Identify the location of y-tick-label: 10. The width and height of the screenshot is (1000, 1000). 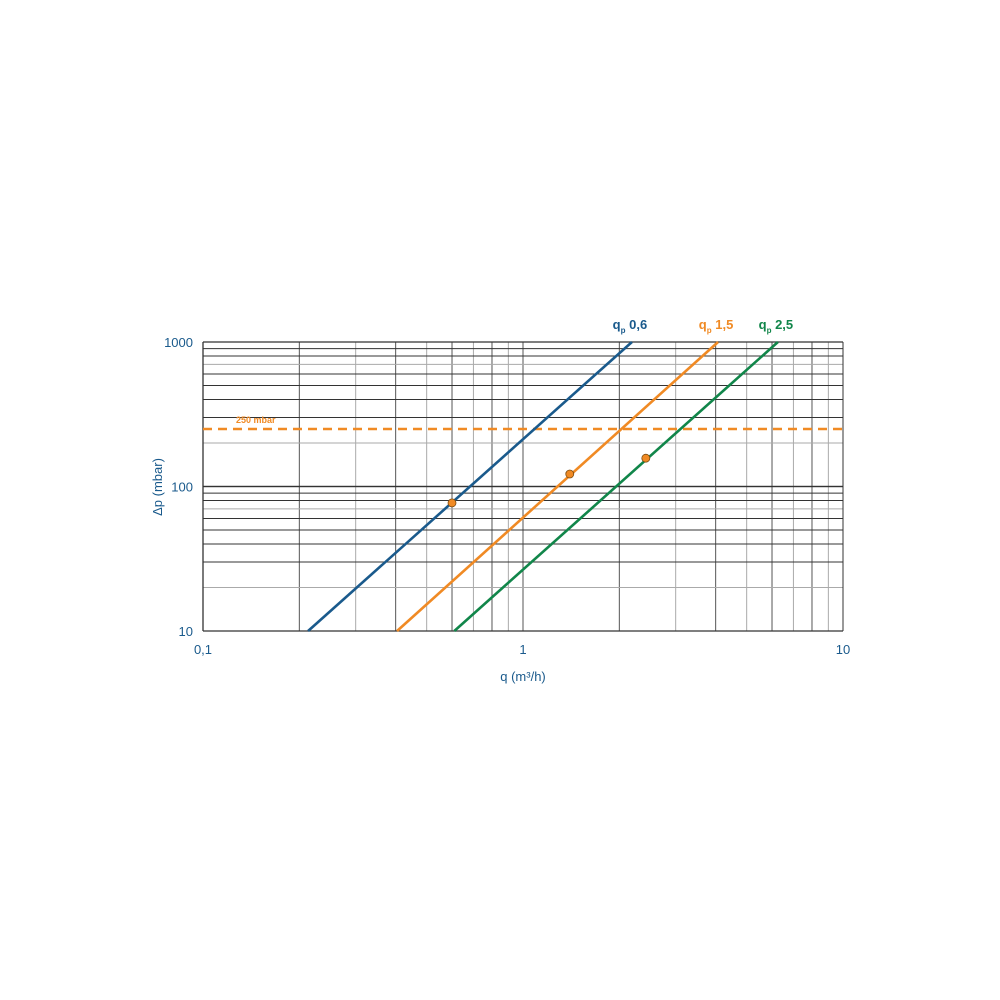
(186, 631).